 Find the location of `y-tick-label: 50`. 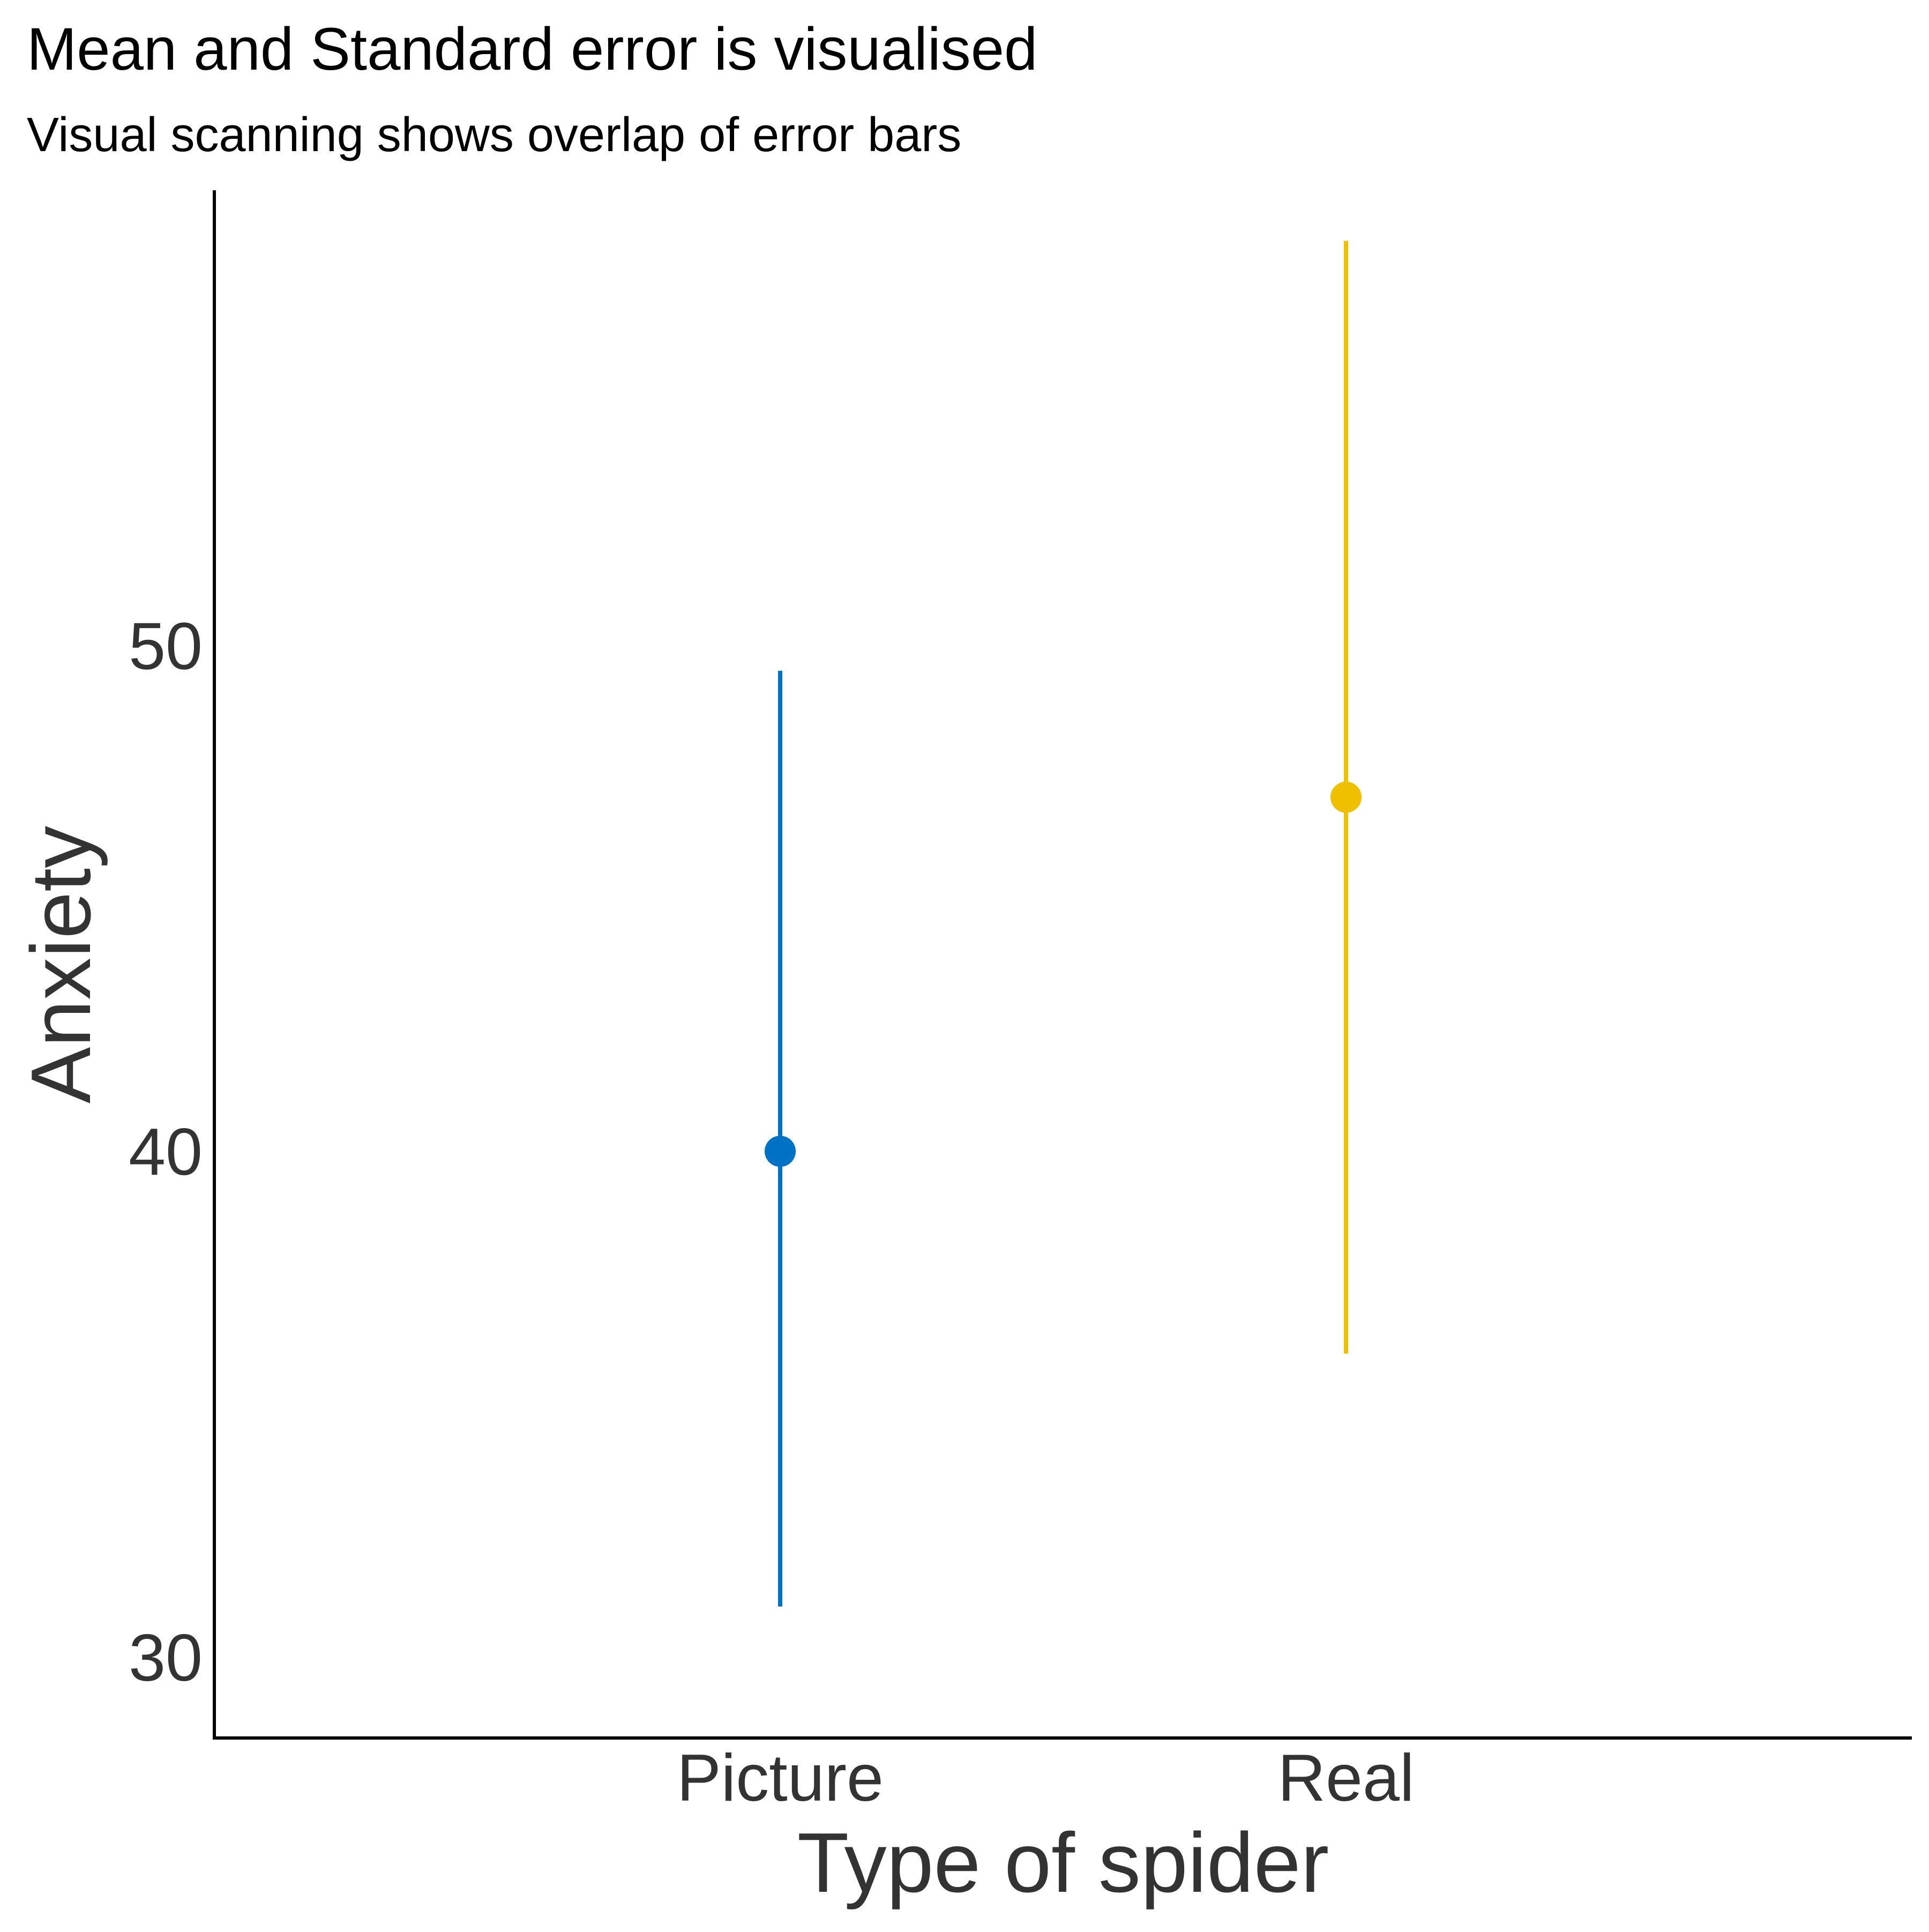

y-tick-label: 50 is located at coordinates (166, 646).